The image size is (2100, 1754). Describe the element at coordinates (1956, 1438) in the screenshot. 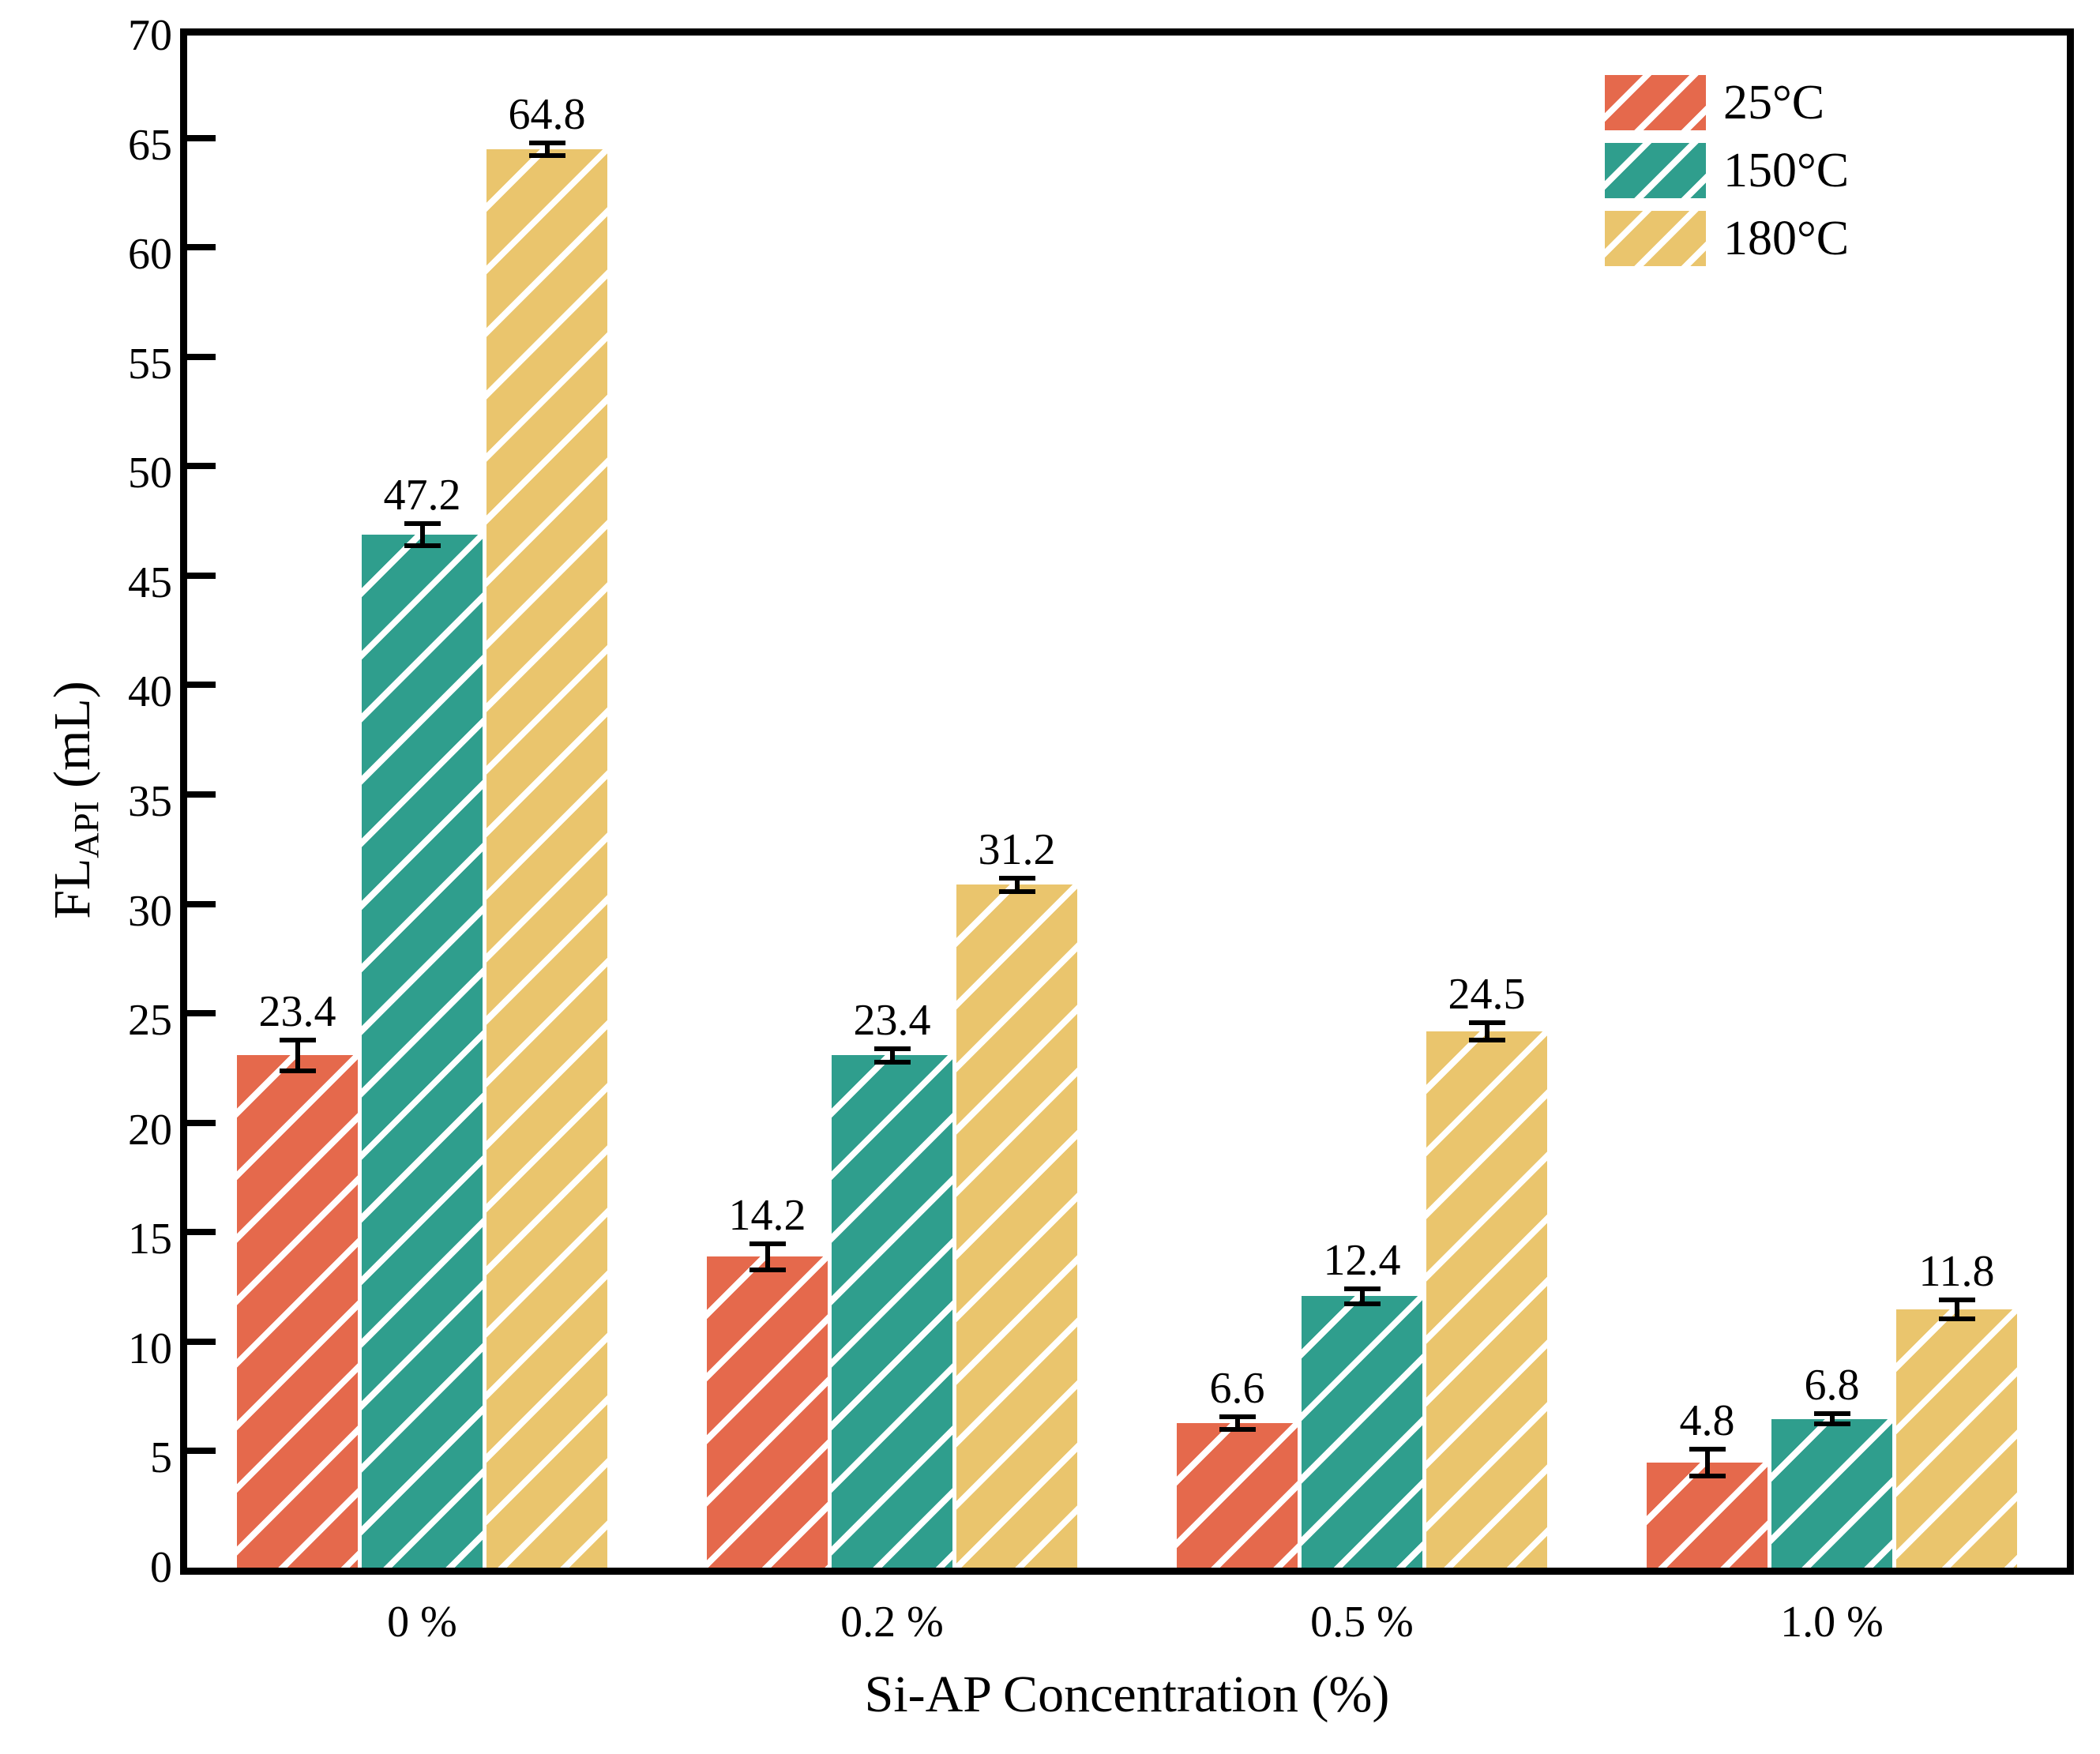

I see `bar-180°C-1.0 %` at that location.